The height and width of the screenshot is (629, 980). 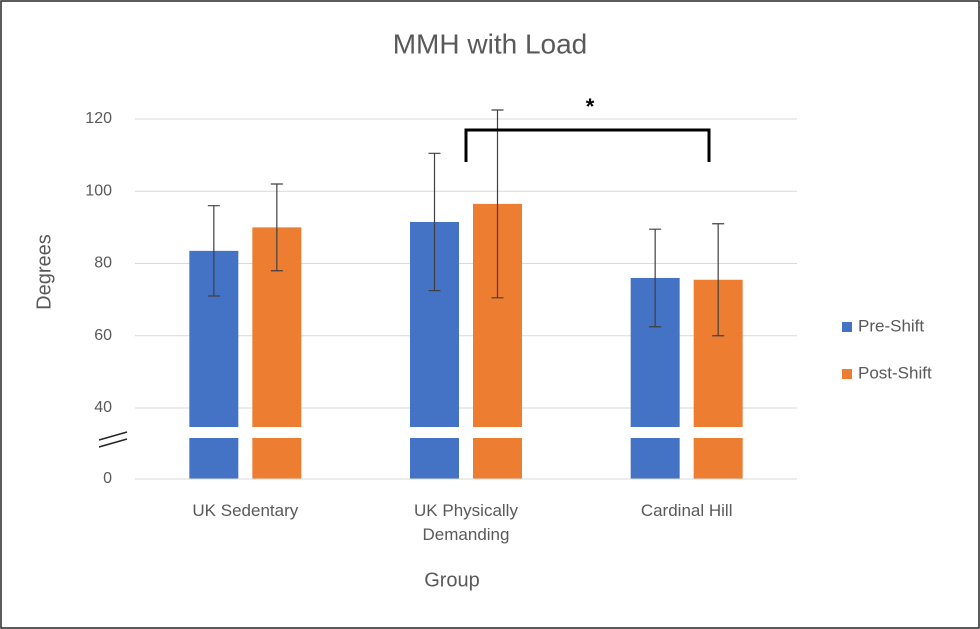 What do you see at coordinates (490, 43) in the screenshot?
I see `chart-title: MMH with Load` at bounding box center [490, 43].